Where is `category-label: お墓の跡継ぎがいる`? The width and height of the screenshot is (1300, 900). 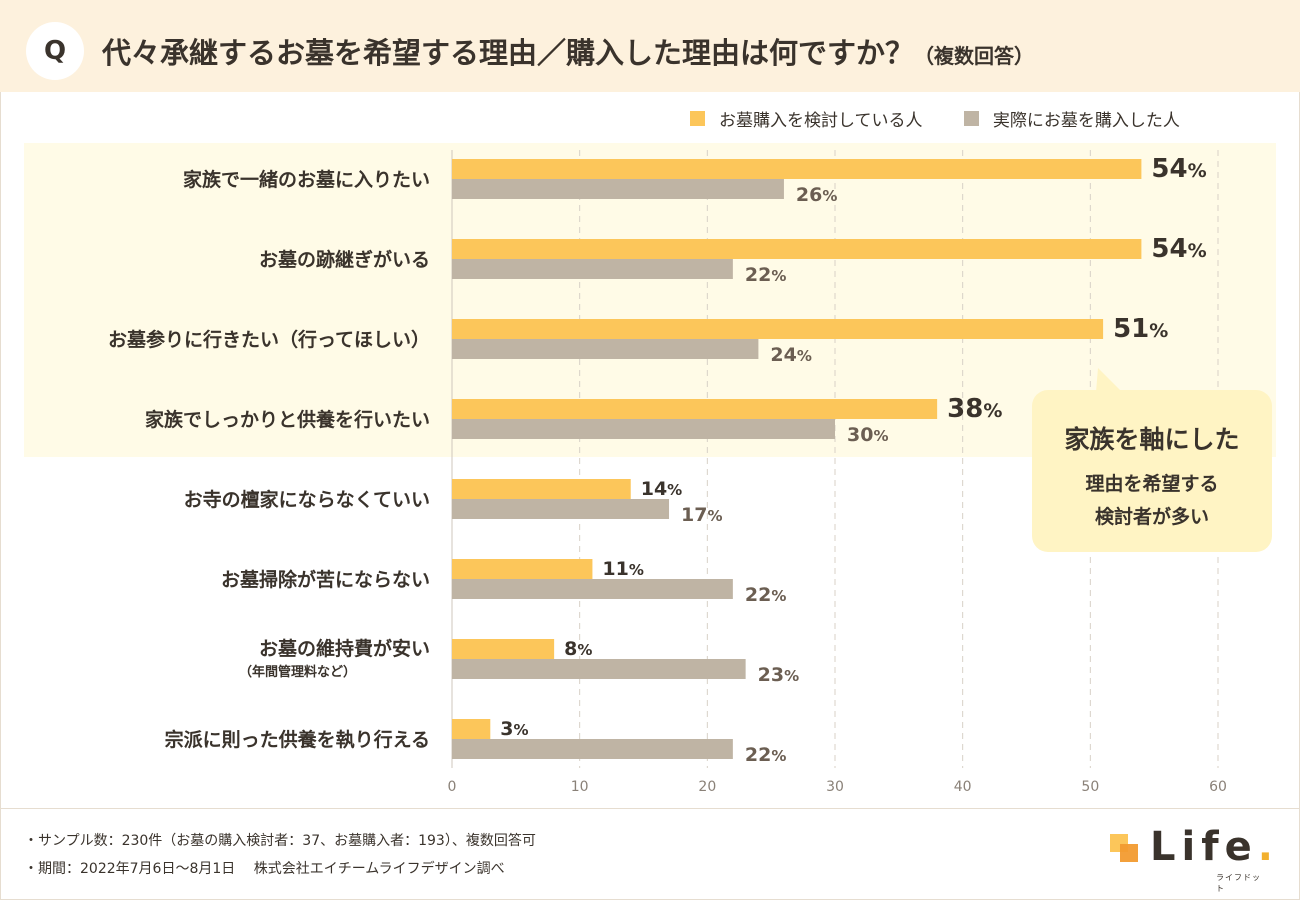 category-label: お墓の跡継ぎがいる is located at coordinates (344, 259).